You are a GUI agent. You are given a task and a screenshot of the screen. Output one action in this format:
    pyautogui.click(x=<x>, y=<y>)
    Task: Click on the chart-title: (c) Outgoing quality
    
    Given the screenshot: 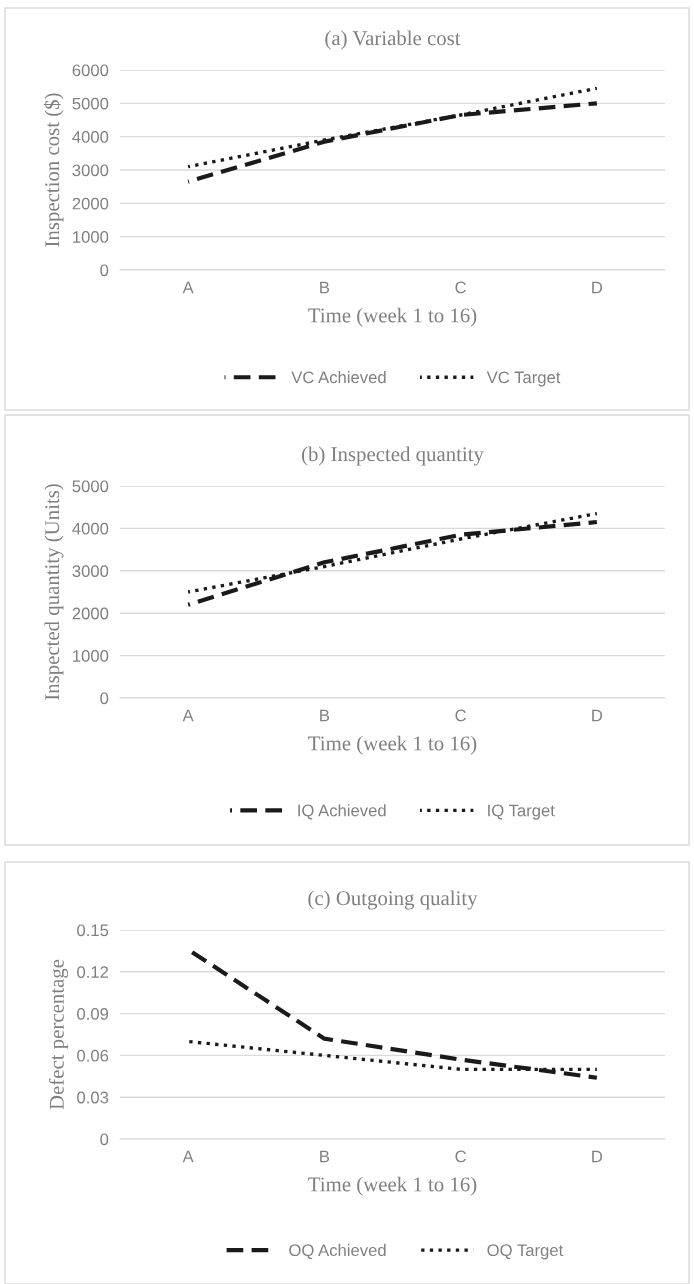 What is the action you would take?
    pyautogui.click(x=393, y=900)
    